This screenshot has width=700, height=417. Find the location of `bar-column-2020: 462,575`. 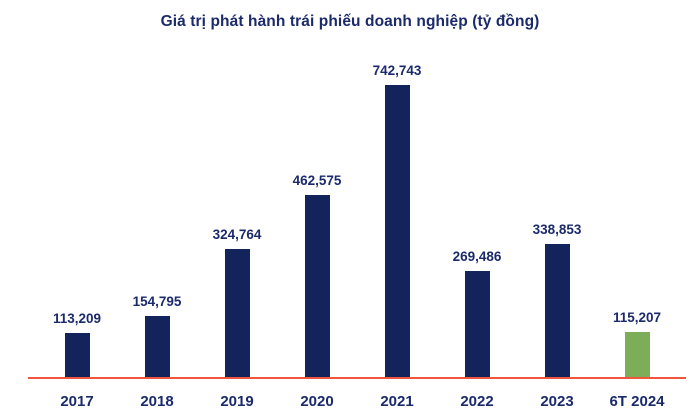

bar-column-2020: 462,575 is located at coordinates (317, 275).